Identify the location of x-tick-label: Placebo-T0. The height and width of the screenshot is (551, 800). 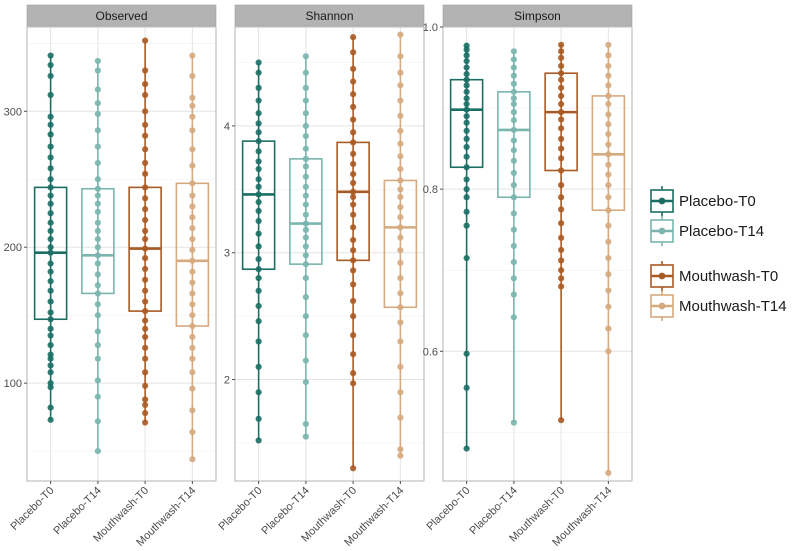
(448, 509).